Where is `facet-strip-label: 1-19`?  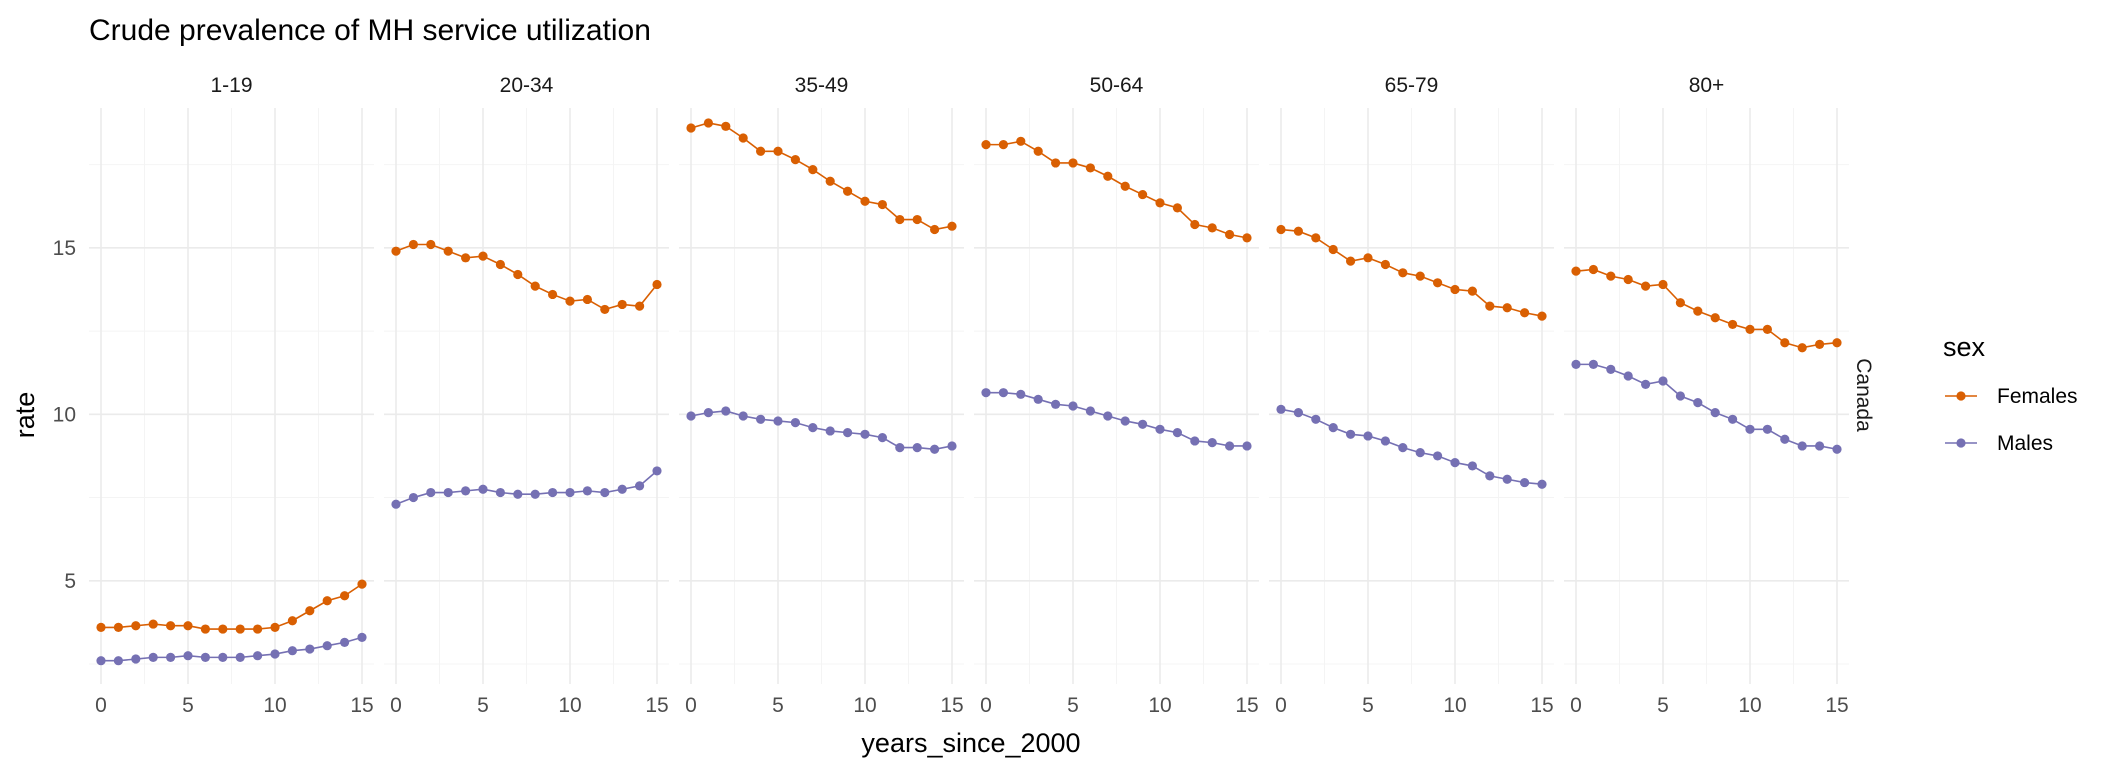
facet-strip-label: 1-19 is located at coordinates (231, 85).